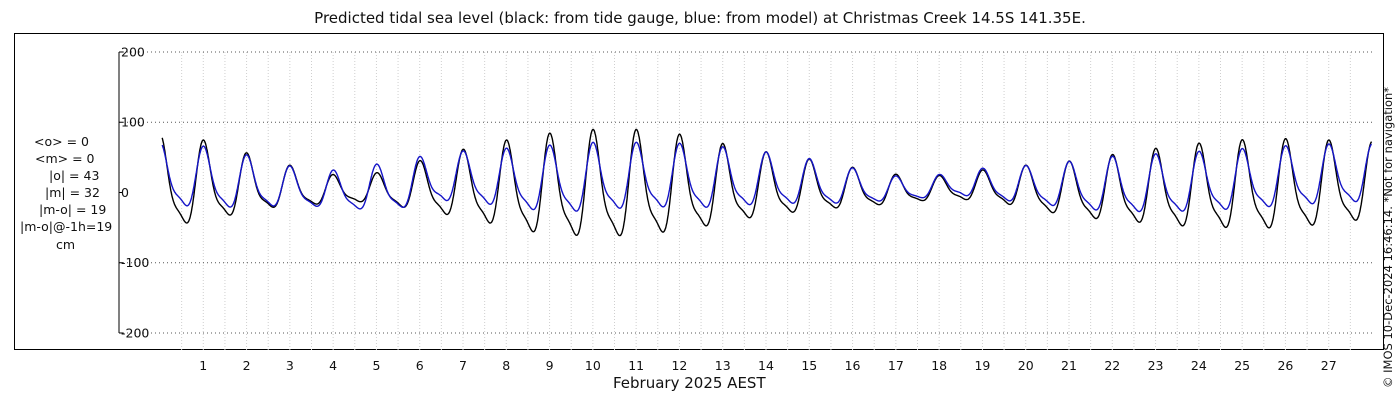  What do you see at coordinates (1242, 365) in the screenshot?
I see `x-tick-label: 25` at bounding box center [1242, 365].